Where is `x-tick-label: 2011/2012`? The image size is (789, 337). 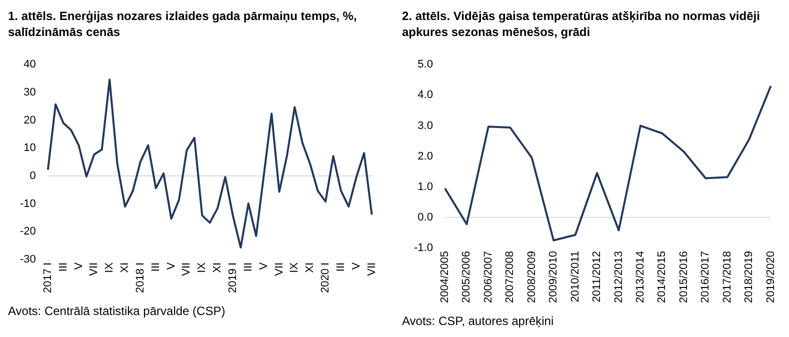 x-tick-label: 2011/2012 is located at coordinates (597, 276).